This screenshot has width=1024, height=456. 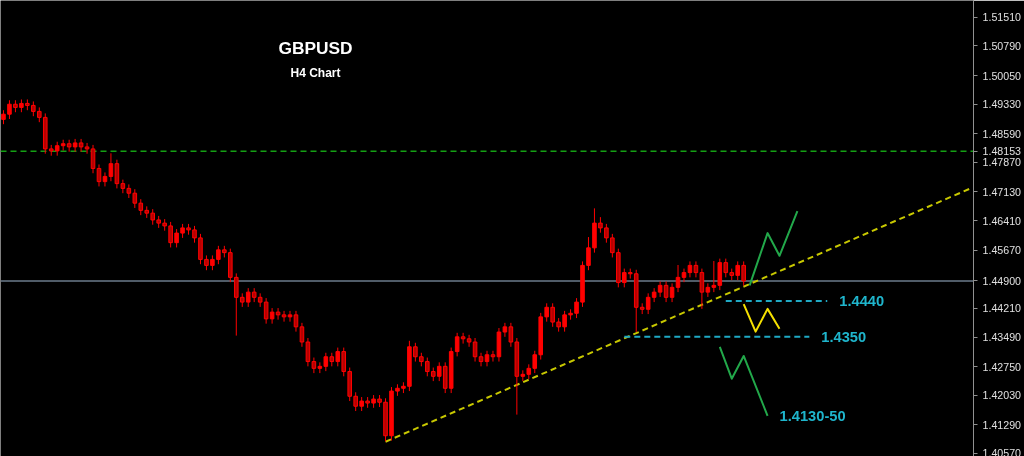 What do you see at coordinates (1002, 45) in the screenshot?
I see `y-tick-label: 1.50790` at bounding box center [1002, 45].